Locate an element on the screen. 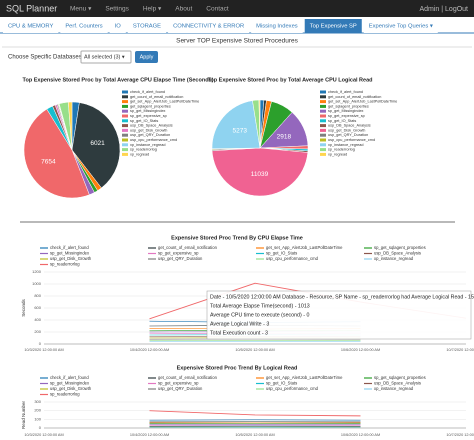  tooltip-line: Total Average Elapse Time(second) - 1013 is located at coordinates (260, 306).